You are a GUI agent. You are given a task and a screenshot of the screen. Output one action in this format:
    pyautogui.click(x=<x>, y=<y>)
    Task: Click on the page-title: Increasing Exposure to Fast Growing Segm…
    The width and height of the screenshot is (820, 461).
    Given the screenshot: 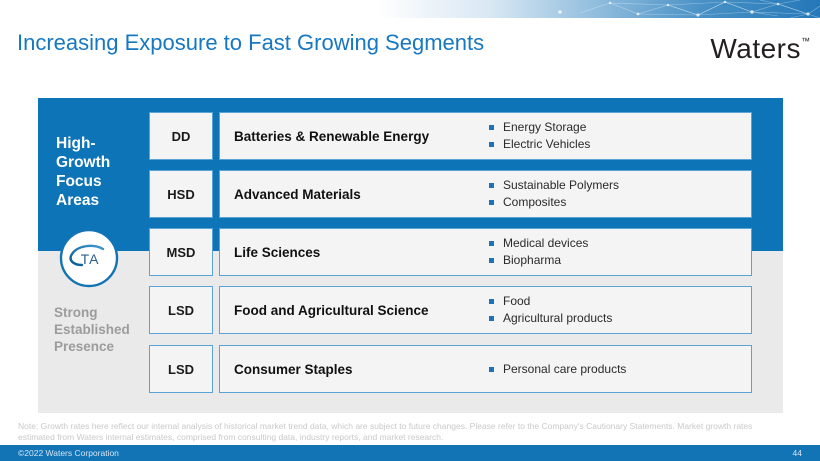 What is the action you would take?
    pyautogui.click(x=251, y=42)
    